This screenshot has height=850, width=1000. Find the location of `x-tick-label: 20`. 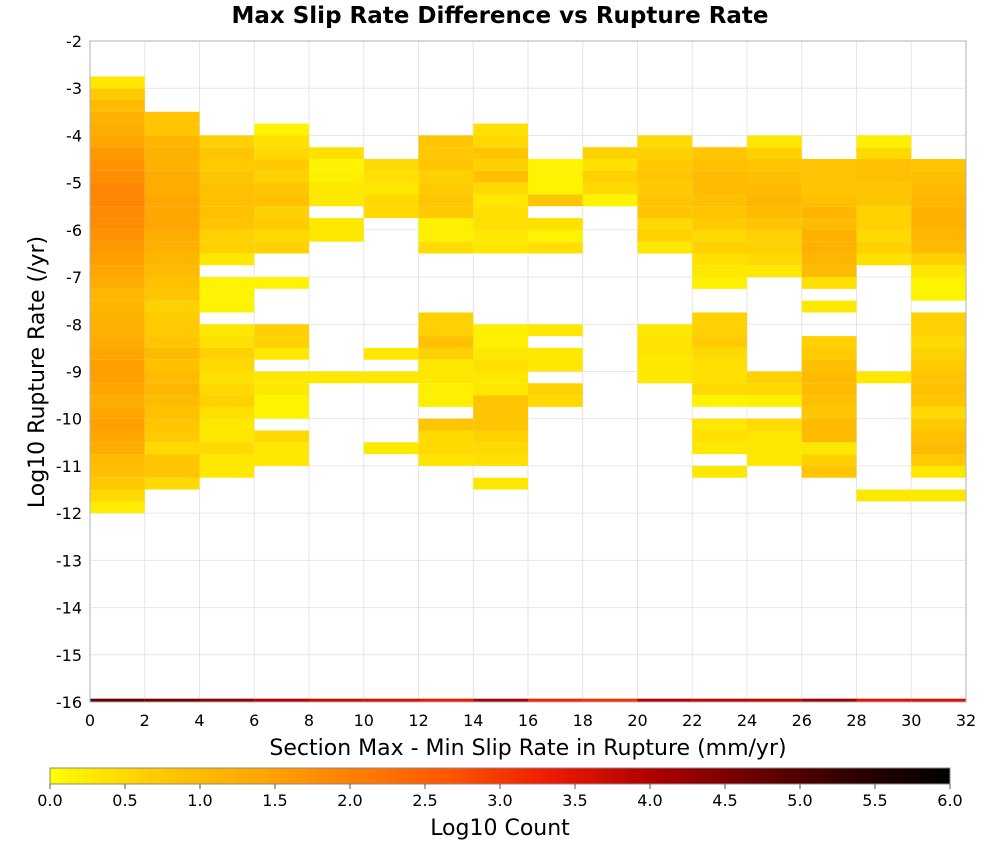

x-tick-label: 20 is located at coordinates (637, 720).